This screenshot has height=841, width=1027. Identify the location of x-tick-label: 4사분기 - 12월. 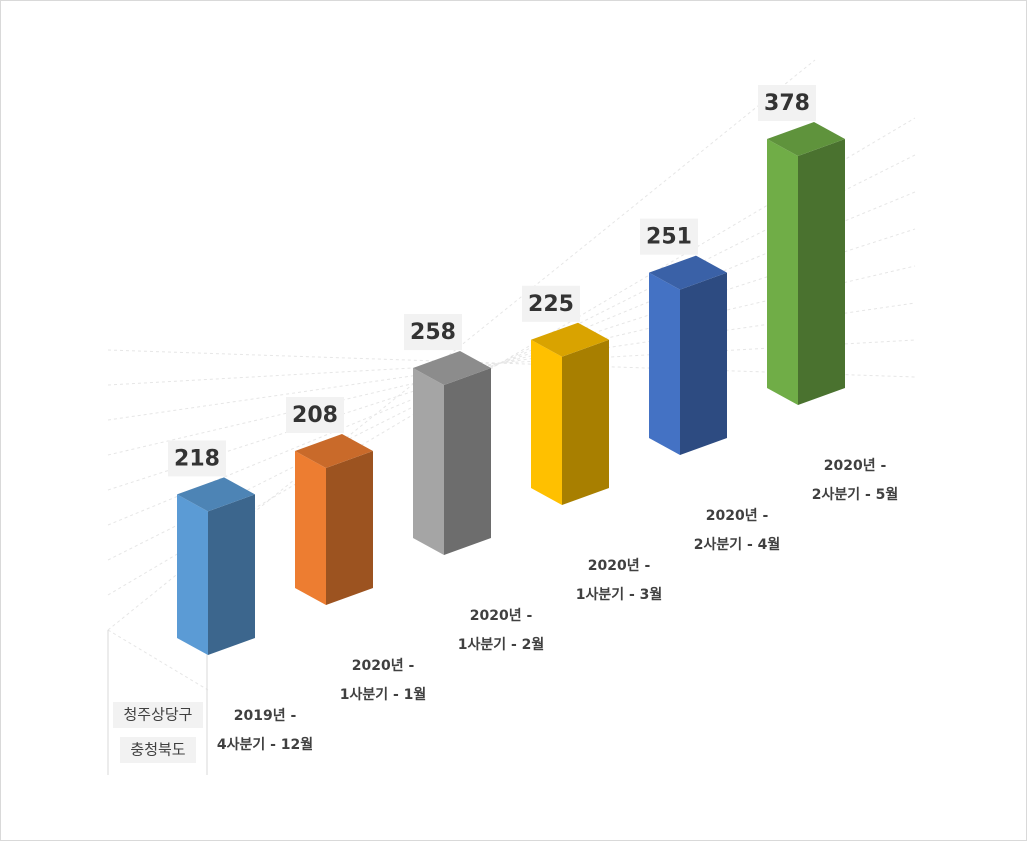
(265, 744).